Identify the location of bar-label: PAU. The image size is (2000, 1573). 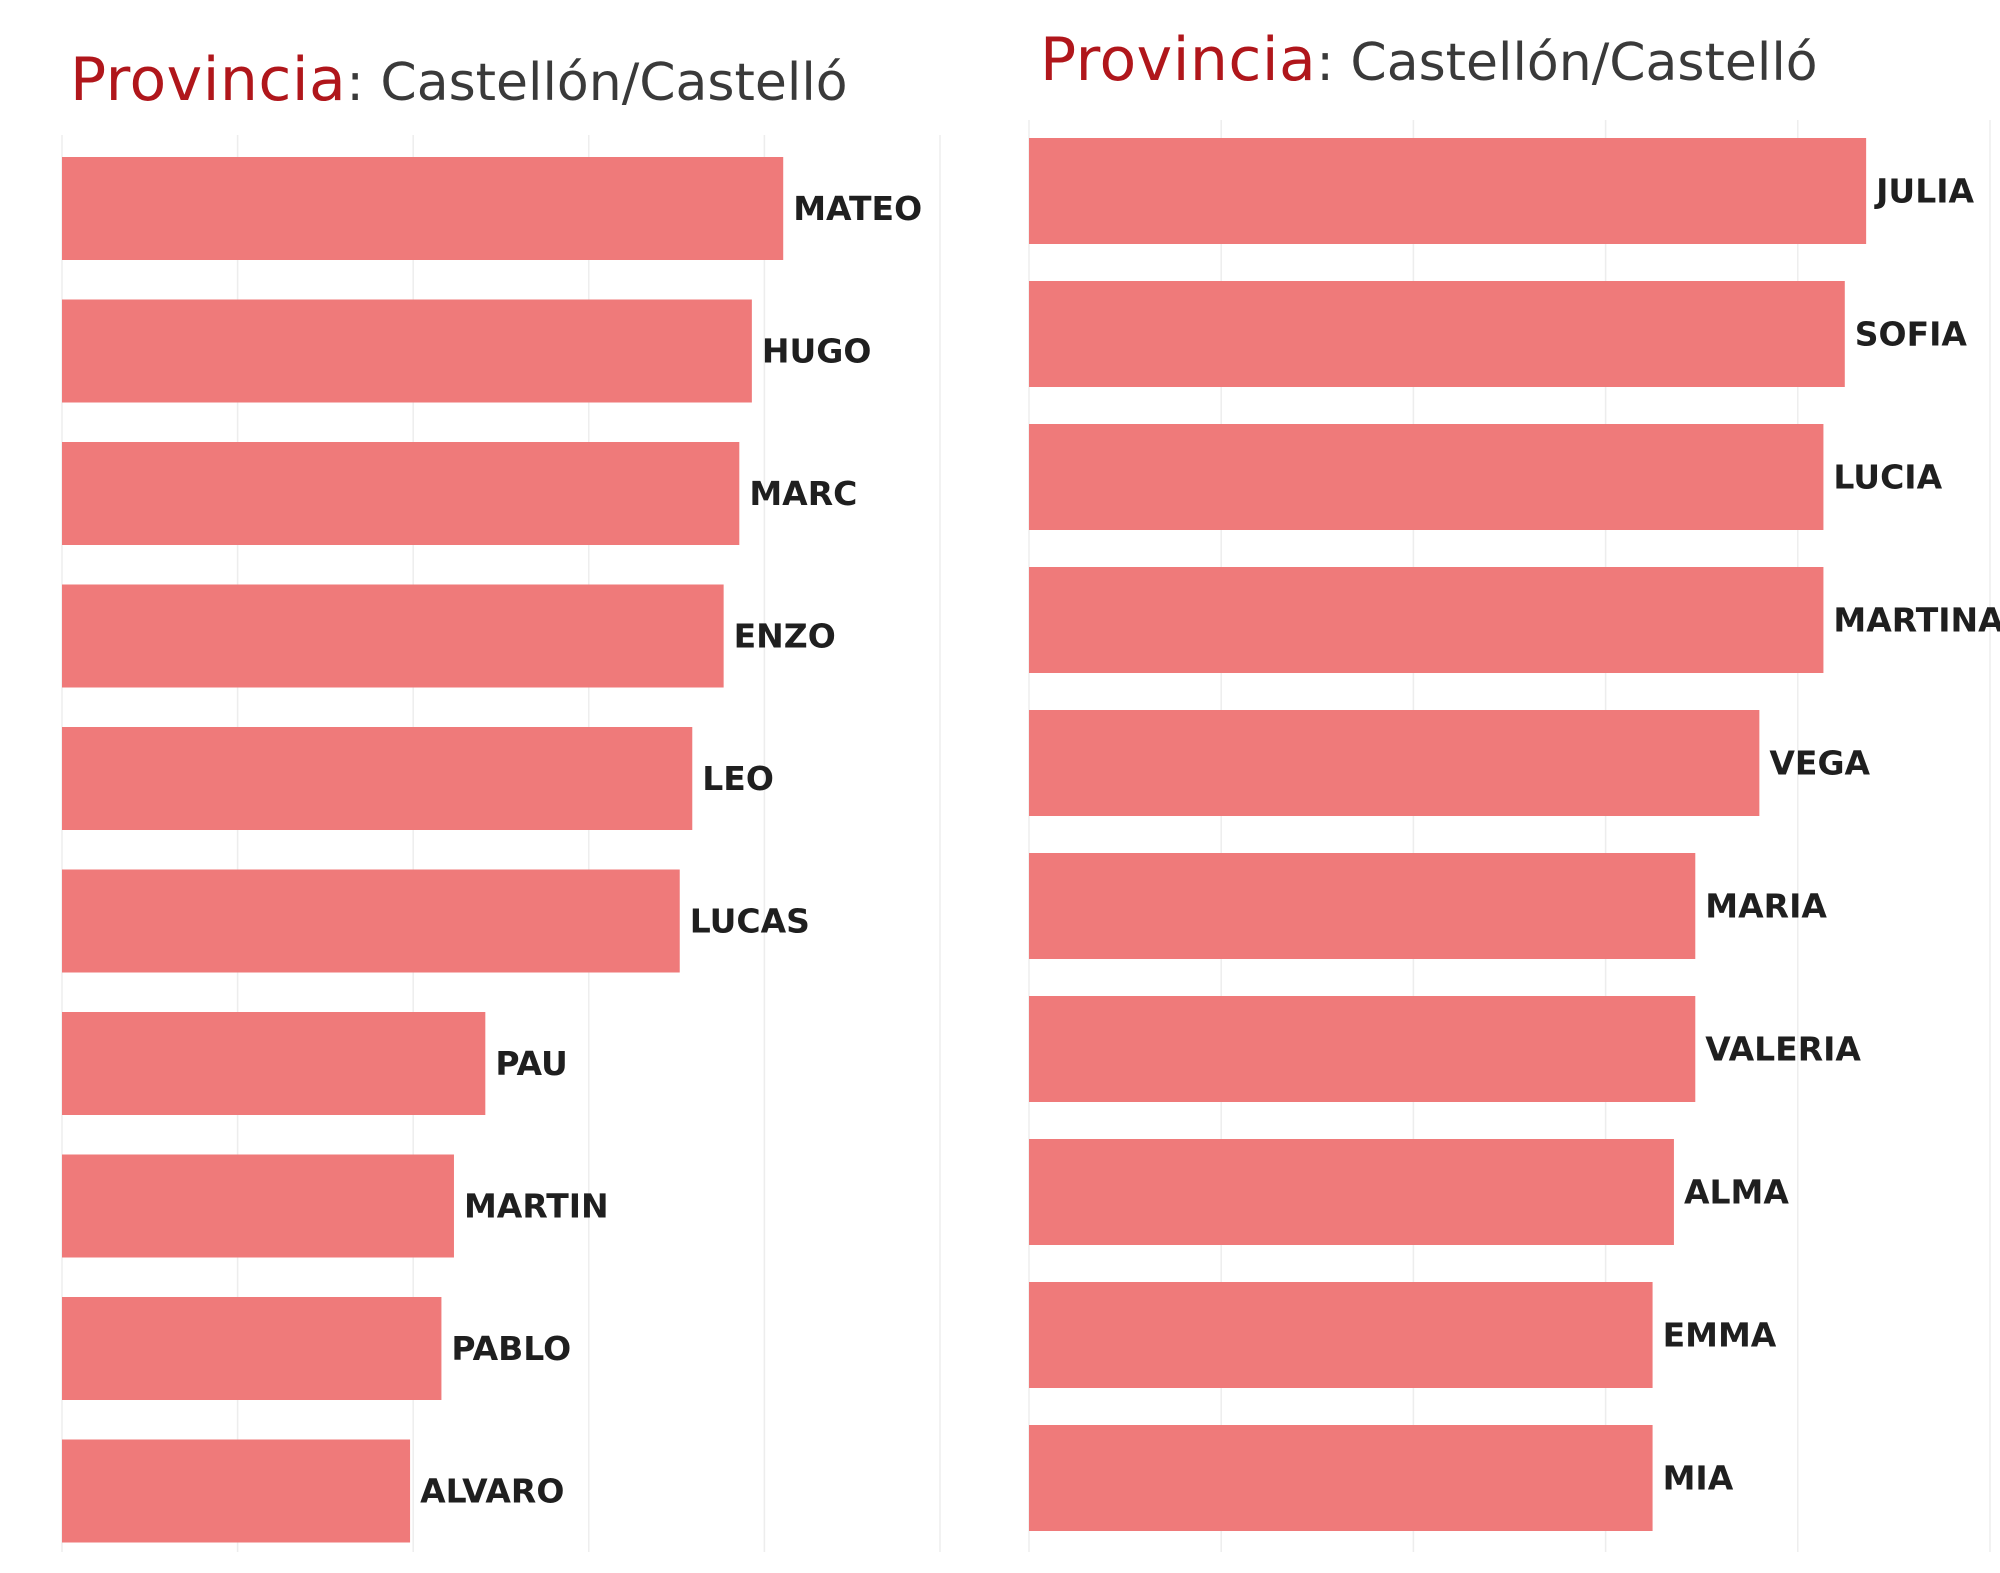
(531, 1063).